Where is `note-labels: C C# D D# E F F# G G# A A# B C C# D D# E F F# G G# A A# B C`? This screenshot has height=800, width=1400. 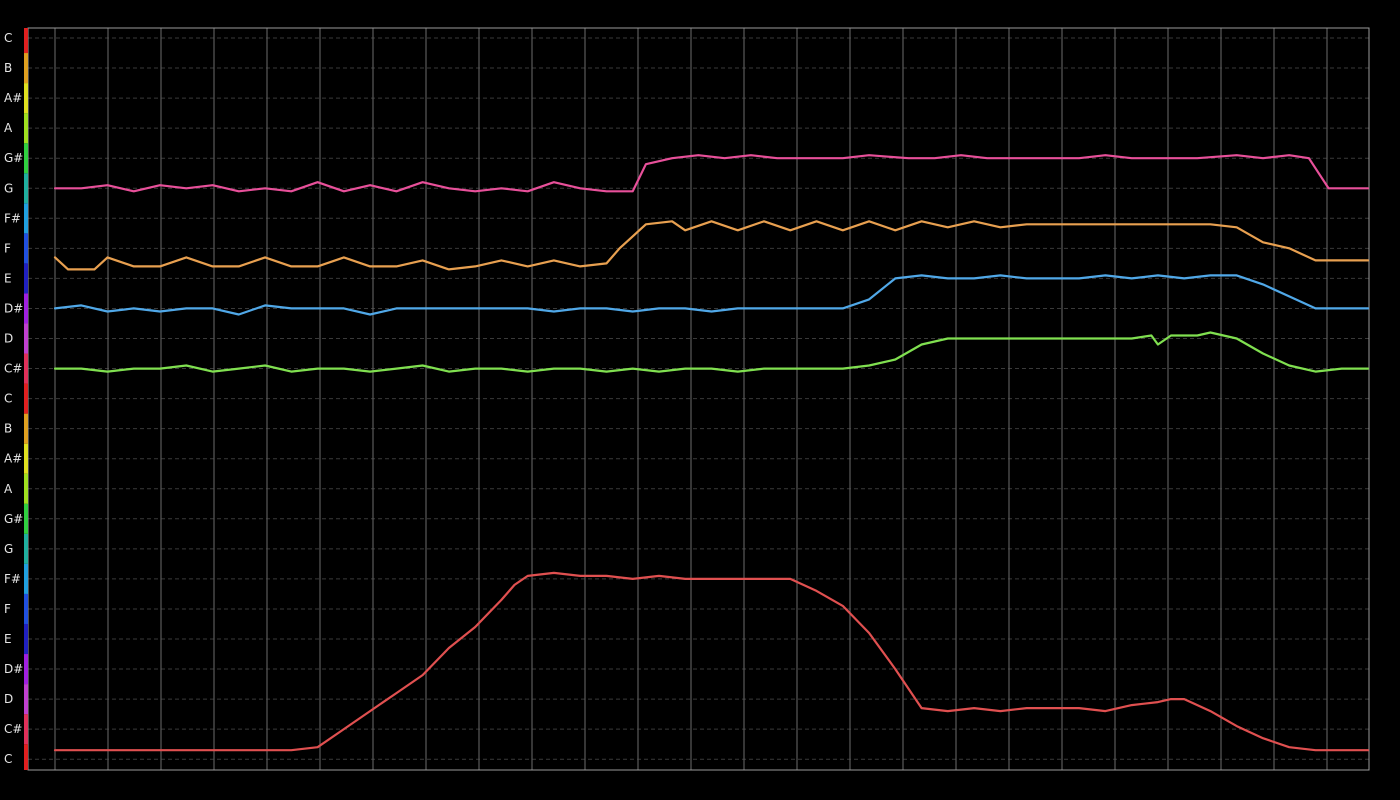 note-labels: C C# D D# E F F# G G# A A# B C C# D D# E F F# G G# A A# B C is located at coordinates (13, 398).